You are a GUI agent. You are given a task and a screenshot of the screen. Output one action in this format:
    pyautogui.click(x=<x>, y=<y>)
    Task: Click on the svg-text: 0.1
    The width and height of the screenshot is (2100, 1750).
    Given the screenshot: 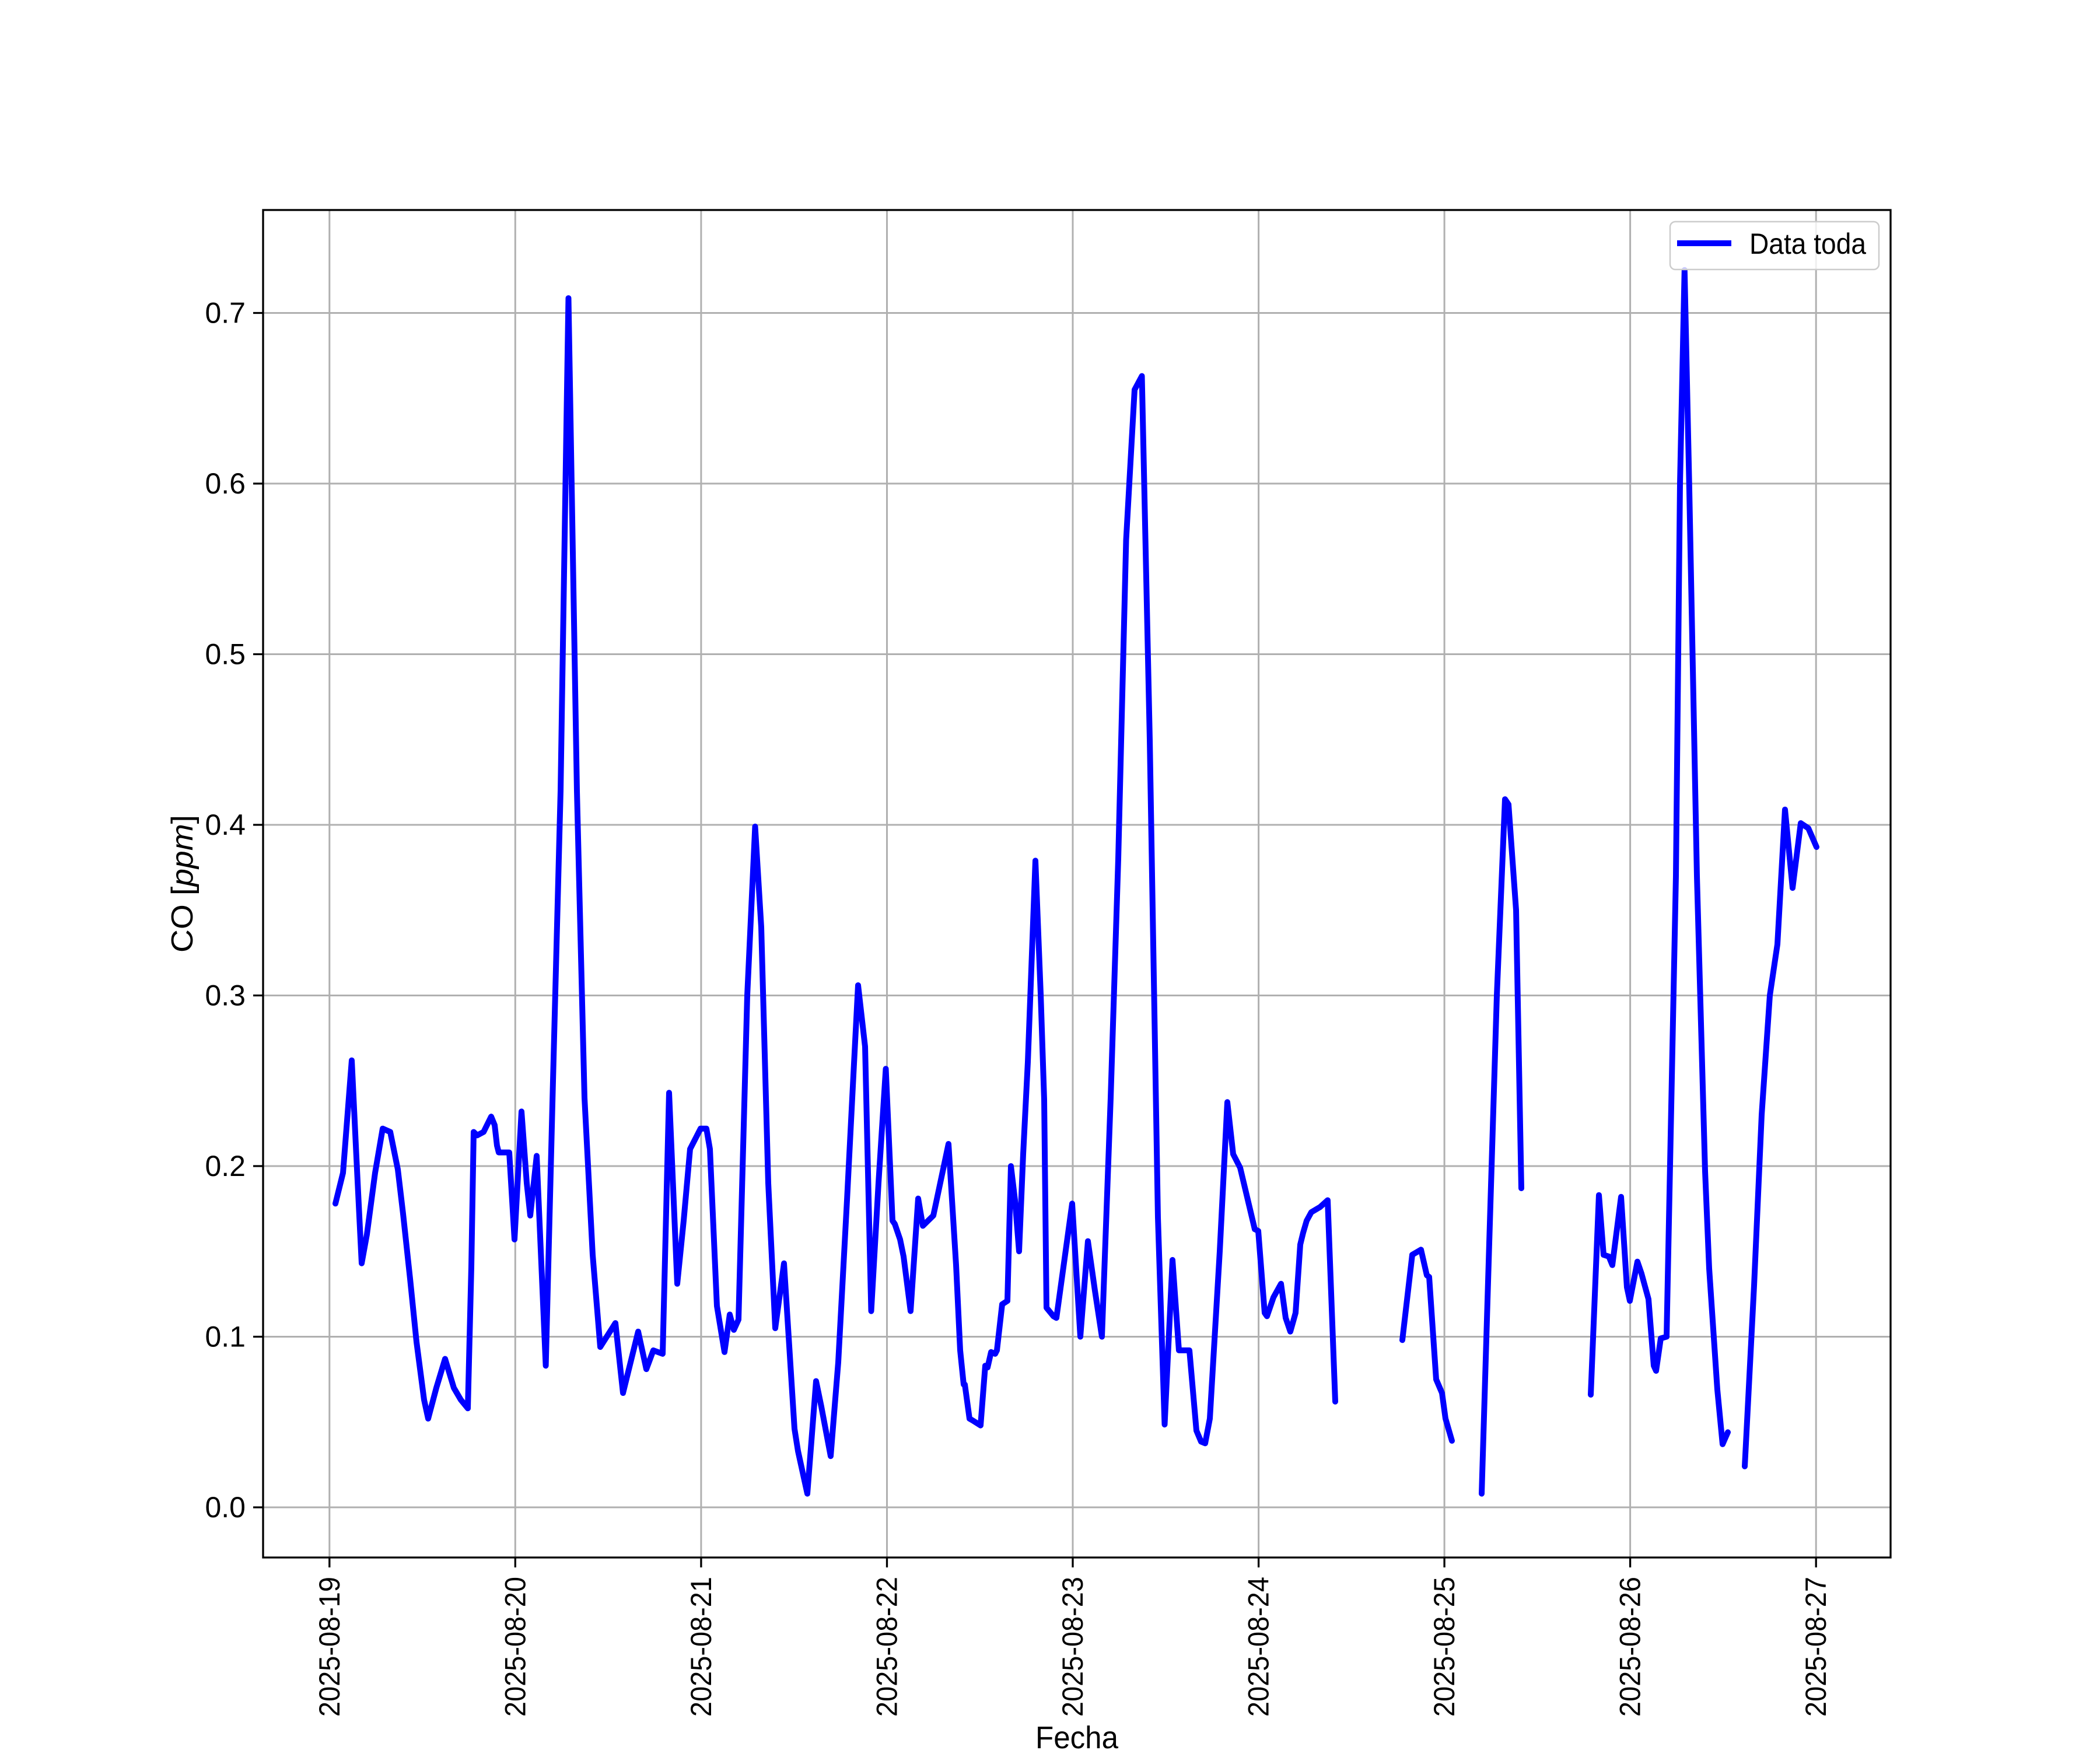 What is the action you would take?
    pyautogui.click(x=225, y=1337)
    